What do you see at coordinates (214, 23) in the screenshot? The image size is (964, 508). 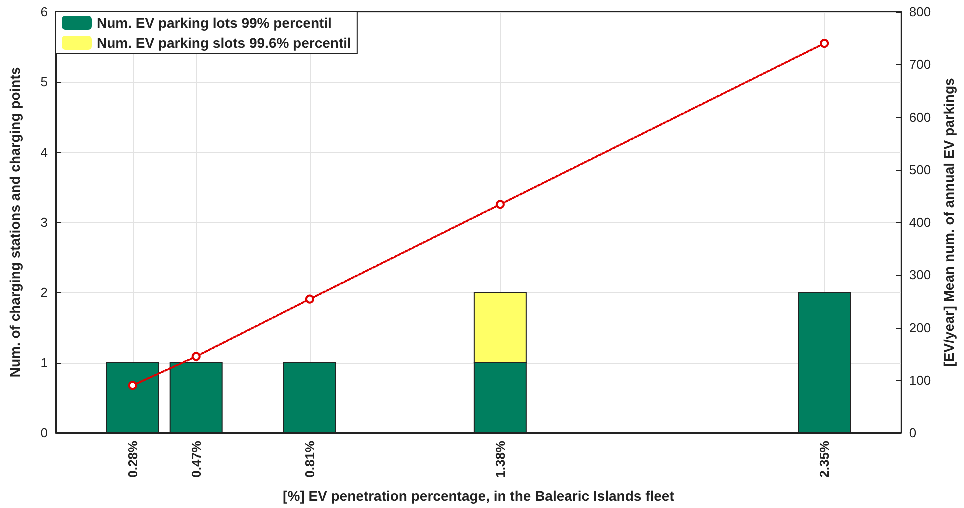 I see `legend-label: Num. EV parking lots 99% percentil` at bounding box center [214, 23].